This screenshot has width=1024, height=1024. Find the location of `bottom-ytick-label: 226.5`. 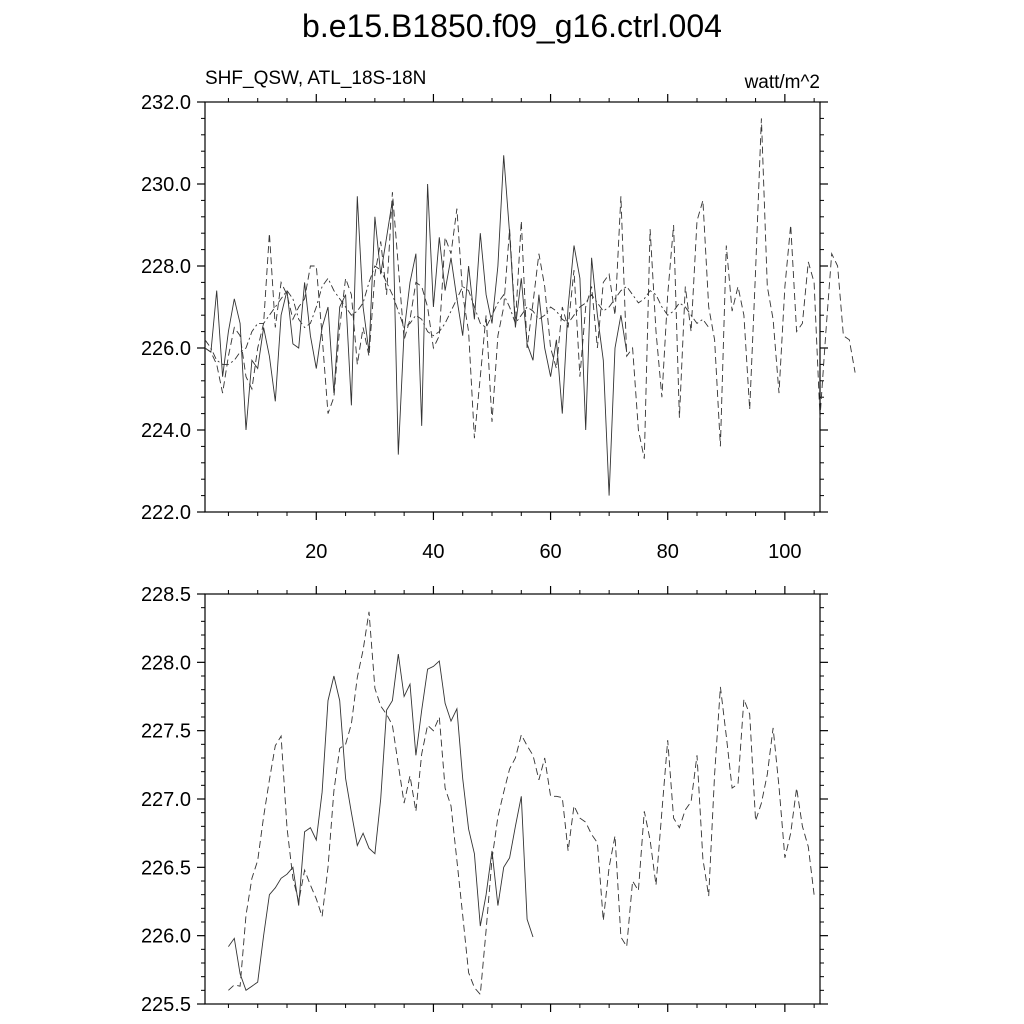

bottom-ytick-label: 226.5 is located at coordinates (166, 868).